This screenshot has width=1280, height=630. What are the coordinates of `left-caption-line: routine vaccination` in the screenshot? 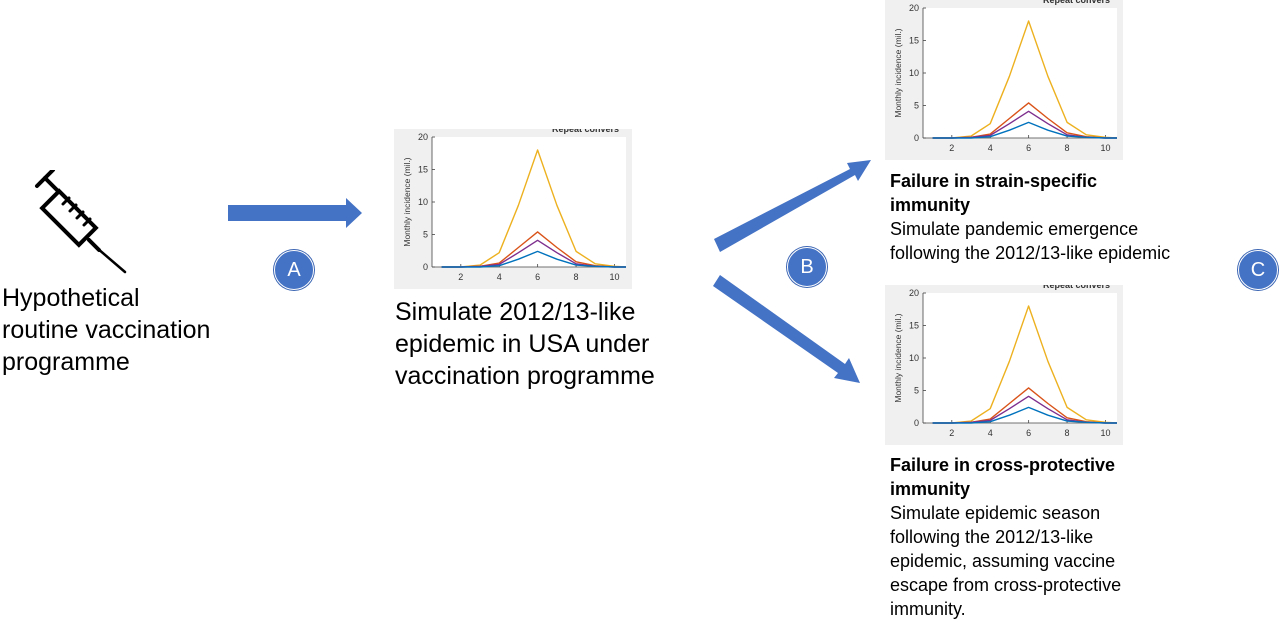 It's located at (106, 330).